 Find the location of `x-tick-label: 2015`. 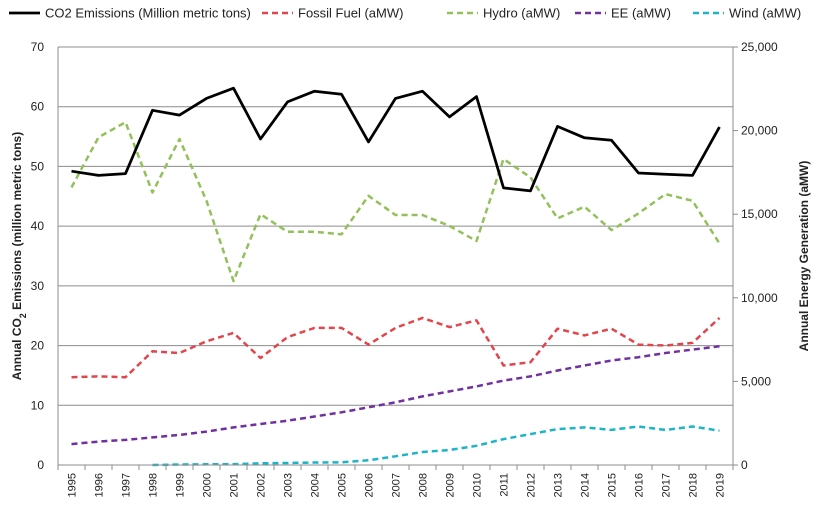

x-tick-label: 2015 is located at coordinates (613, 485).